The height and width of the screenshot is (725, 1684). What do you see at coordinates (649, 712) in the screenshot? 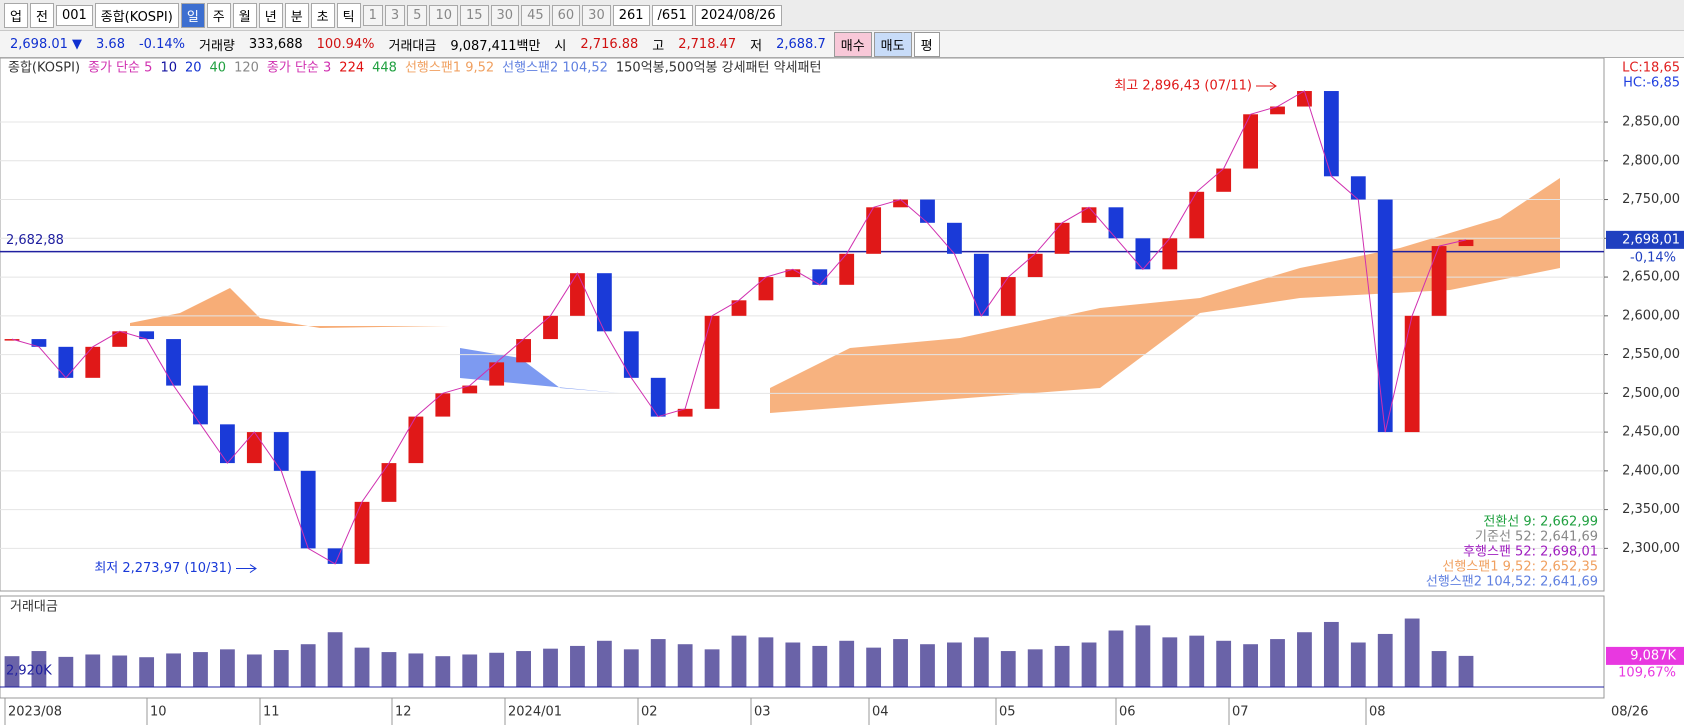
I see `x-tick-label: 02` at bounding box center [649, 712].